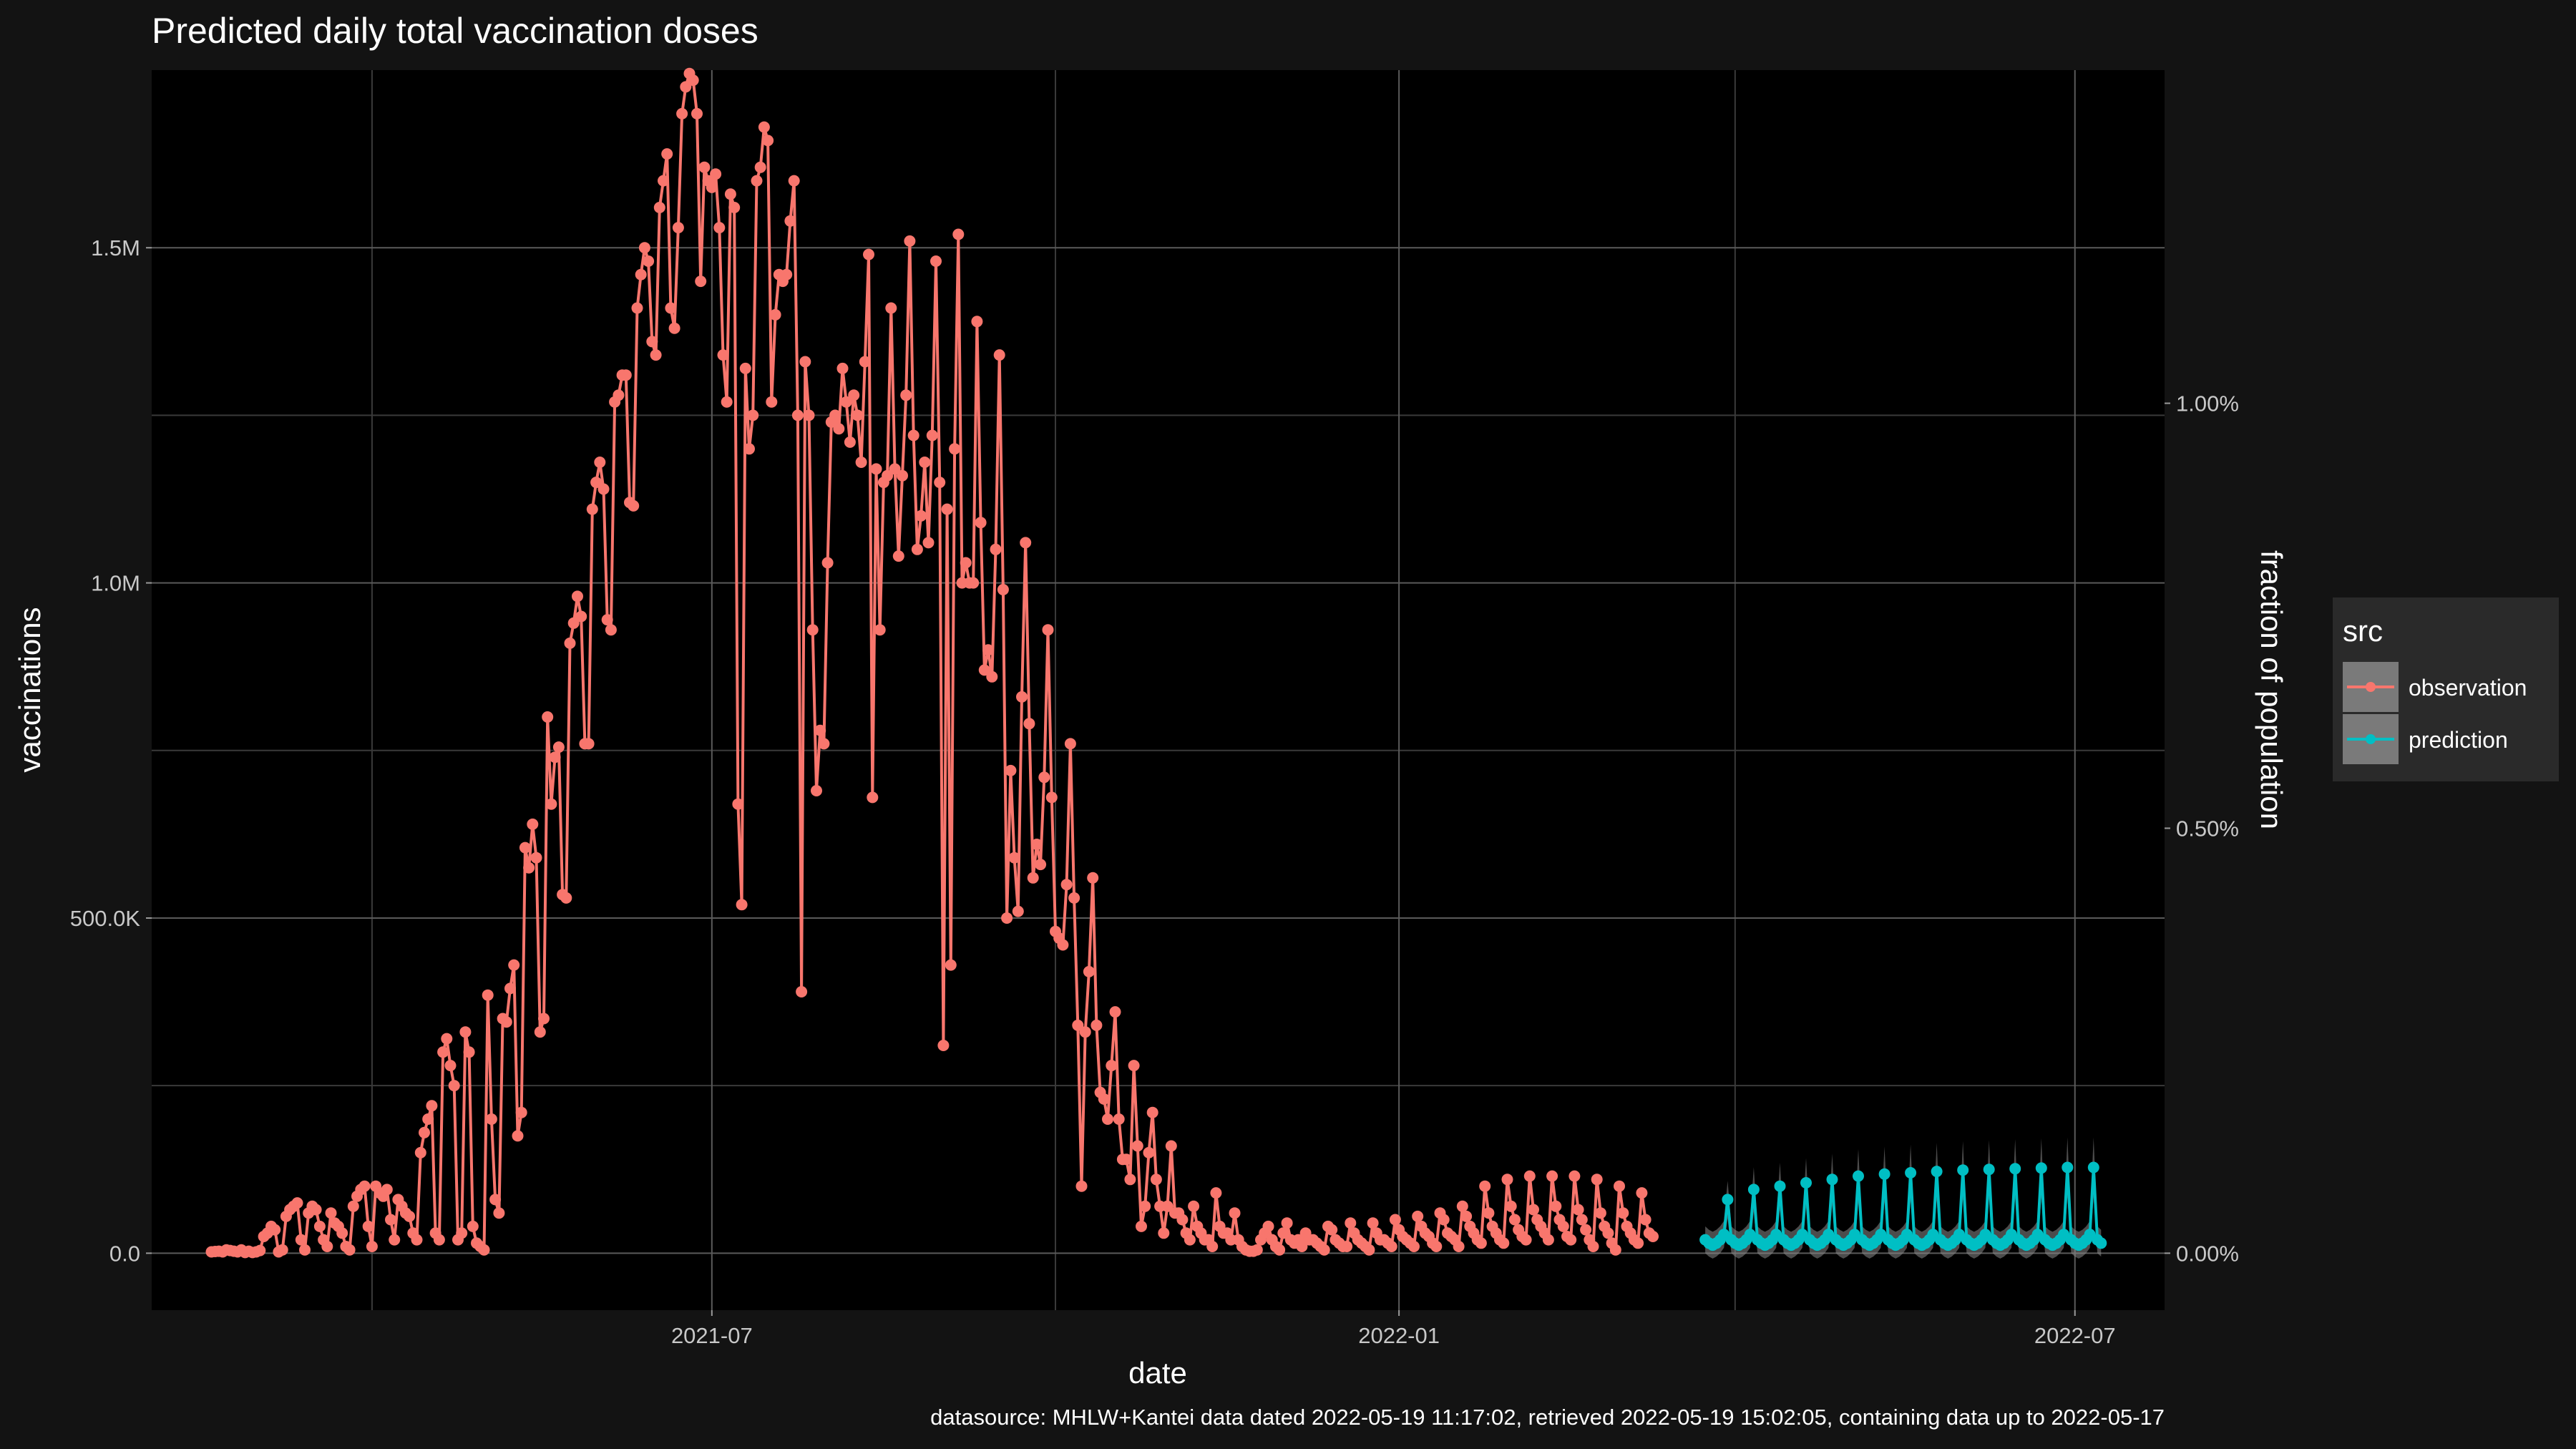 The width and height of the screenshot is (2576, 1449). What do you see at coordinates (2207, 1253) in the screenshot?
I see `y2-tick-label: 0.00%` at bounding box center [2207, 1253].